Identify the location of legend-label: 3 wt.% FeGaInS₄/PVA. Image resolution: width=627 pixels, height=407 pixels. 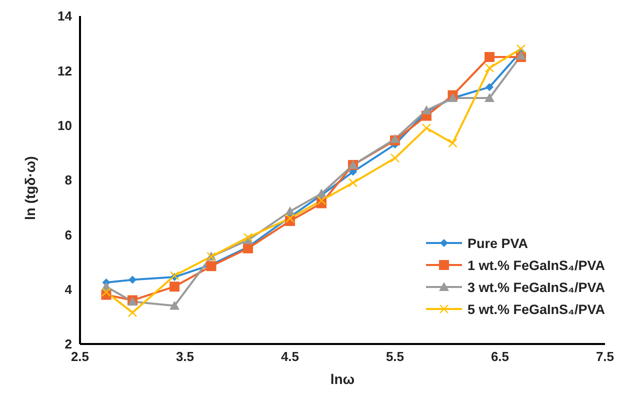
(536, 287).